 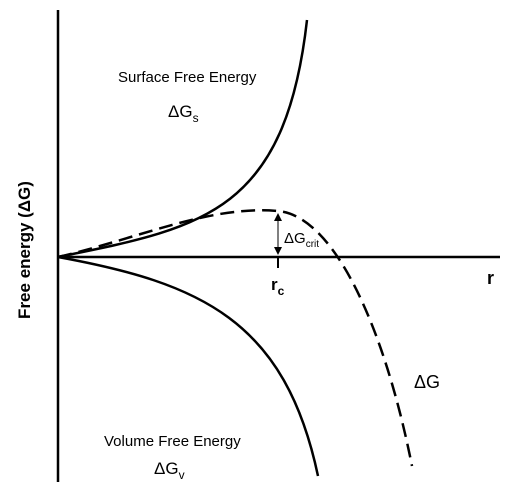 What do you see at coordinates (172, 441) in the screenshot?
I see `volume-label: Volume Free Energy` at bounding box center [172, 441].